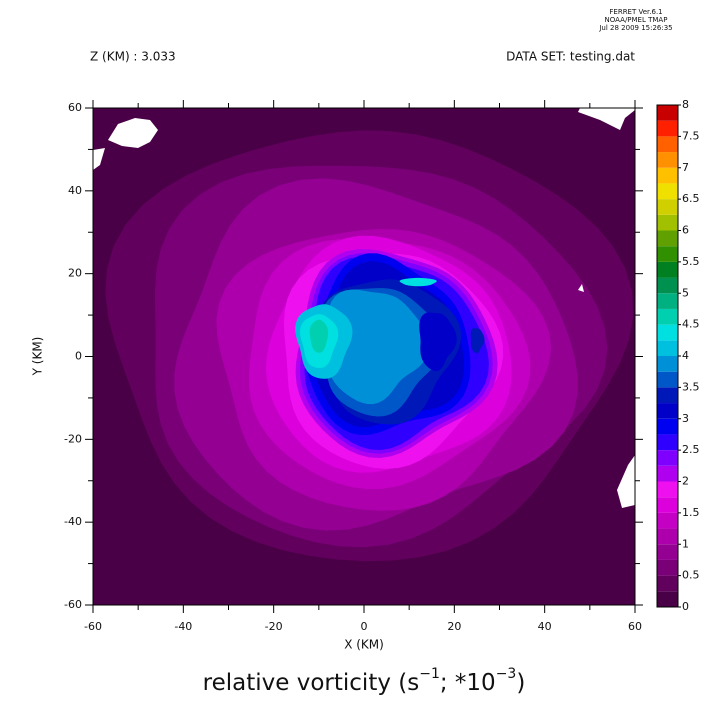  Describe the element at coordinates (429, 674) in the screenshot. I see `title-sup: −1` at that location.